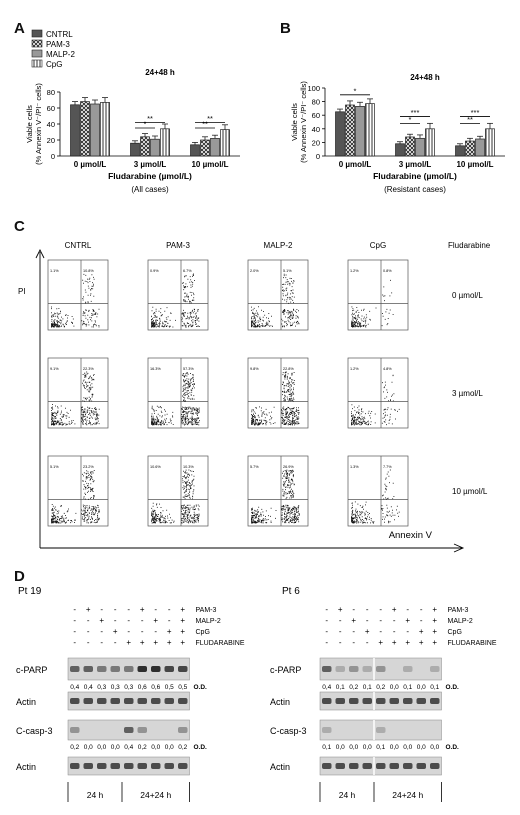 The image size is (520, 815). I want to click on significance-label: *, so click(410, 119).